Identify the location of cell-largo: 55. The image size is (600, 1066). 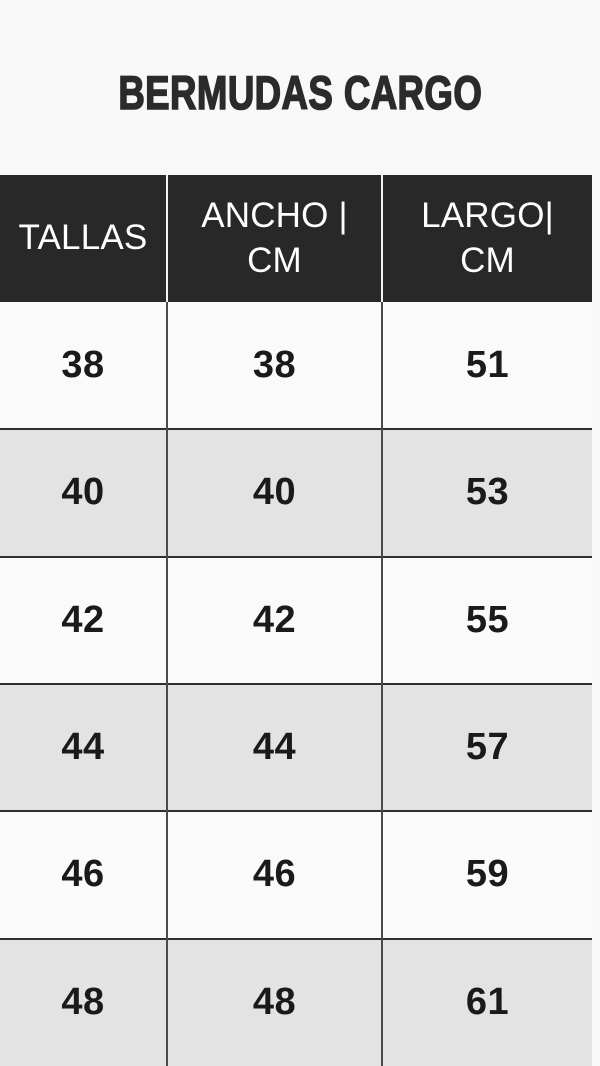
(487, 619).